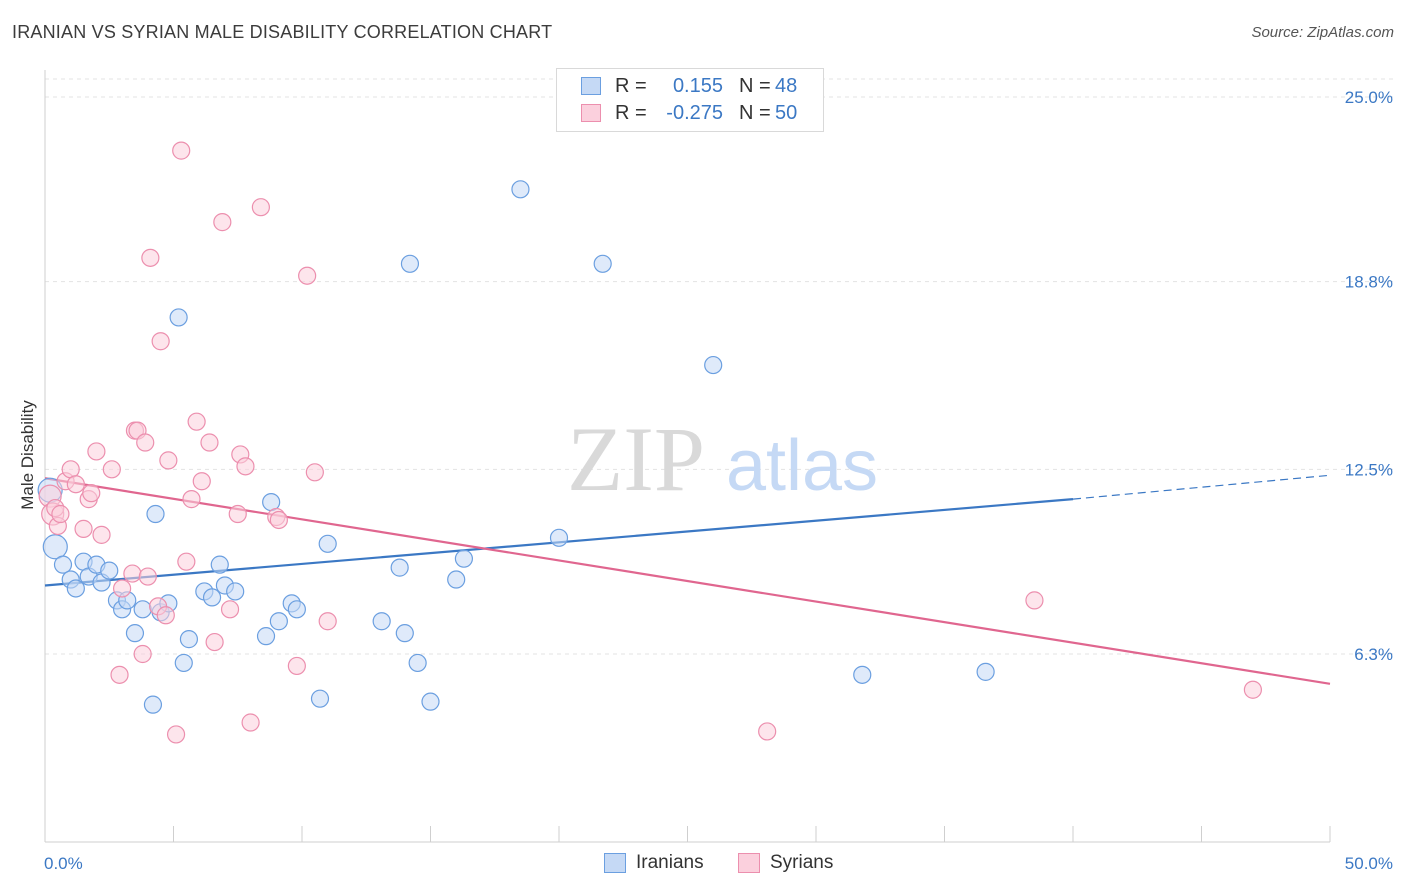 This screenshot has width=1406, height=892. Describe the element at coordinates (694, 112) in the screenshot. I see `legend-r-value: -0.275` at that location.